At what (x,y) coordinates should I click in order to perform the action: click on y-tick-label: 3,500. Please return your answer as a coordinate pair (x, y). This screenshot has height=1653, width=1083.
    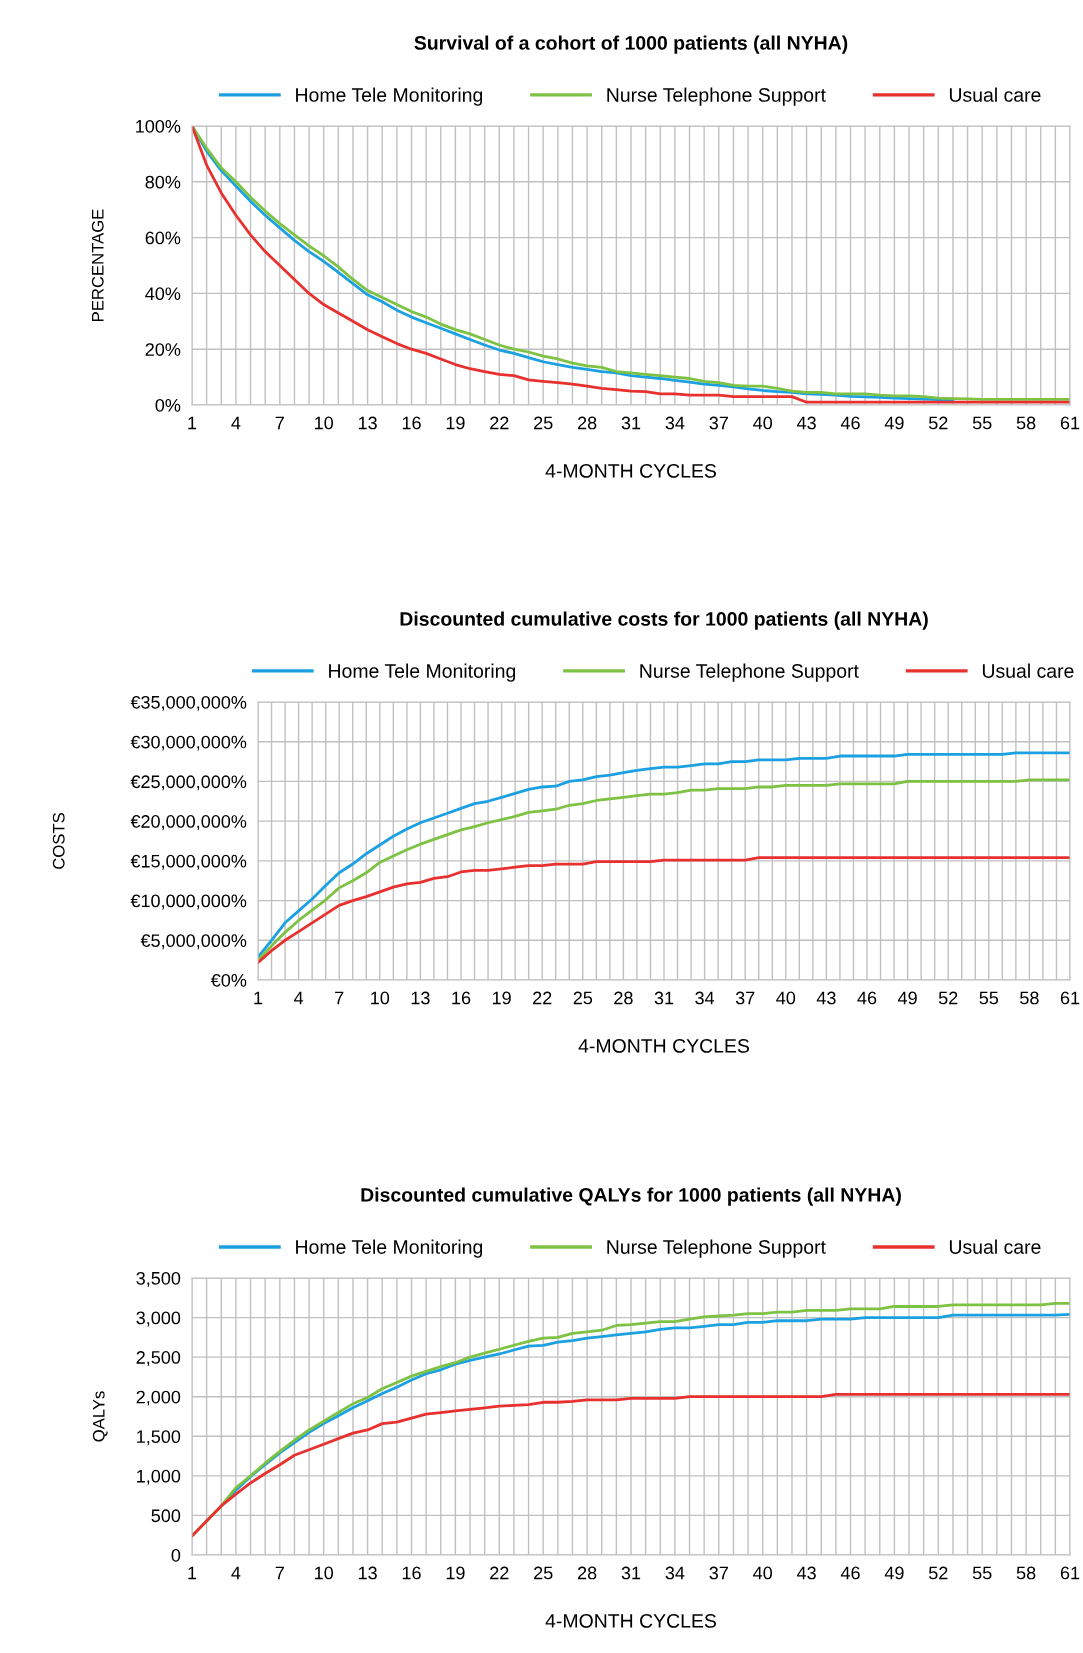
    Looking at the image, I should click on (158, 1279).